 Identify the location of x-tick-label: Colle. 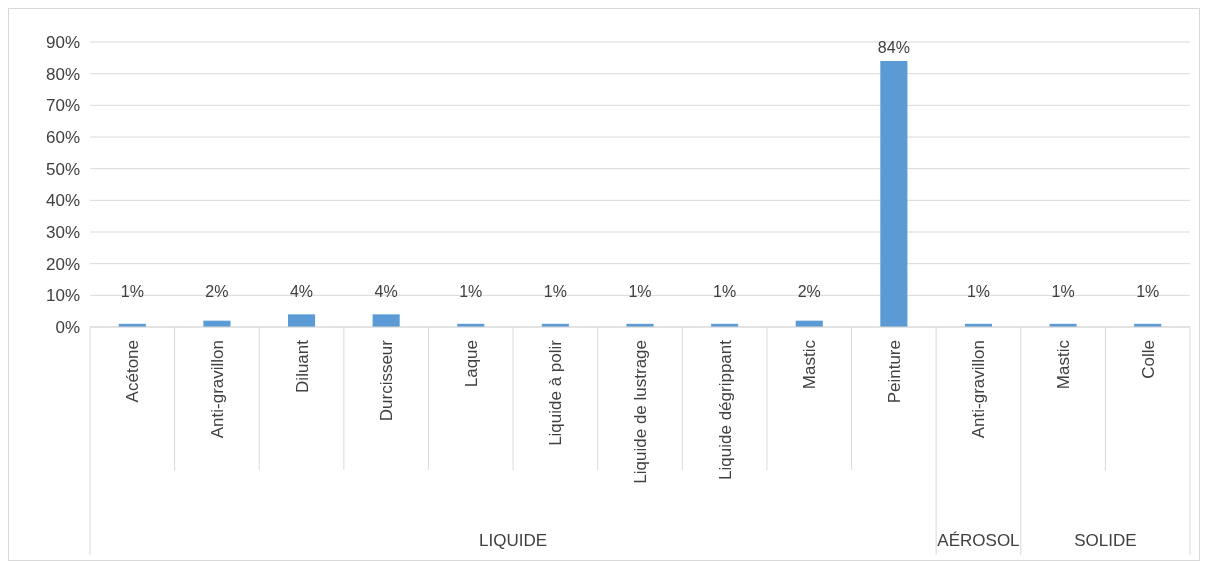
(1148, 359).